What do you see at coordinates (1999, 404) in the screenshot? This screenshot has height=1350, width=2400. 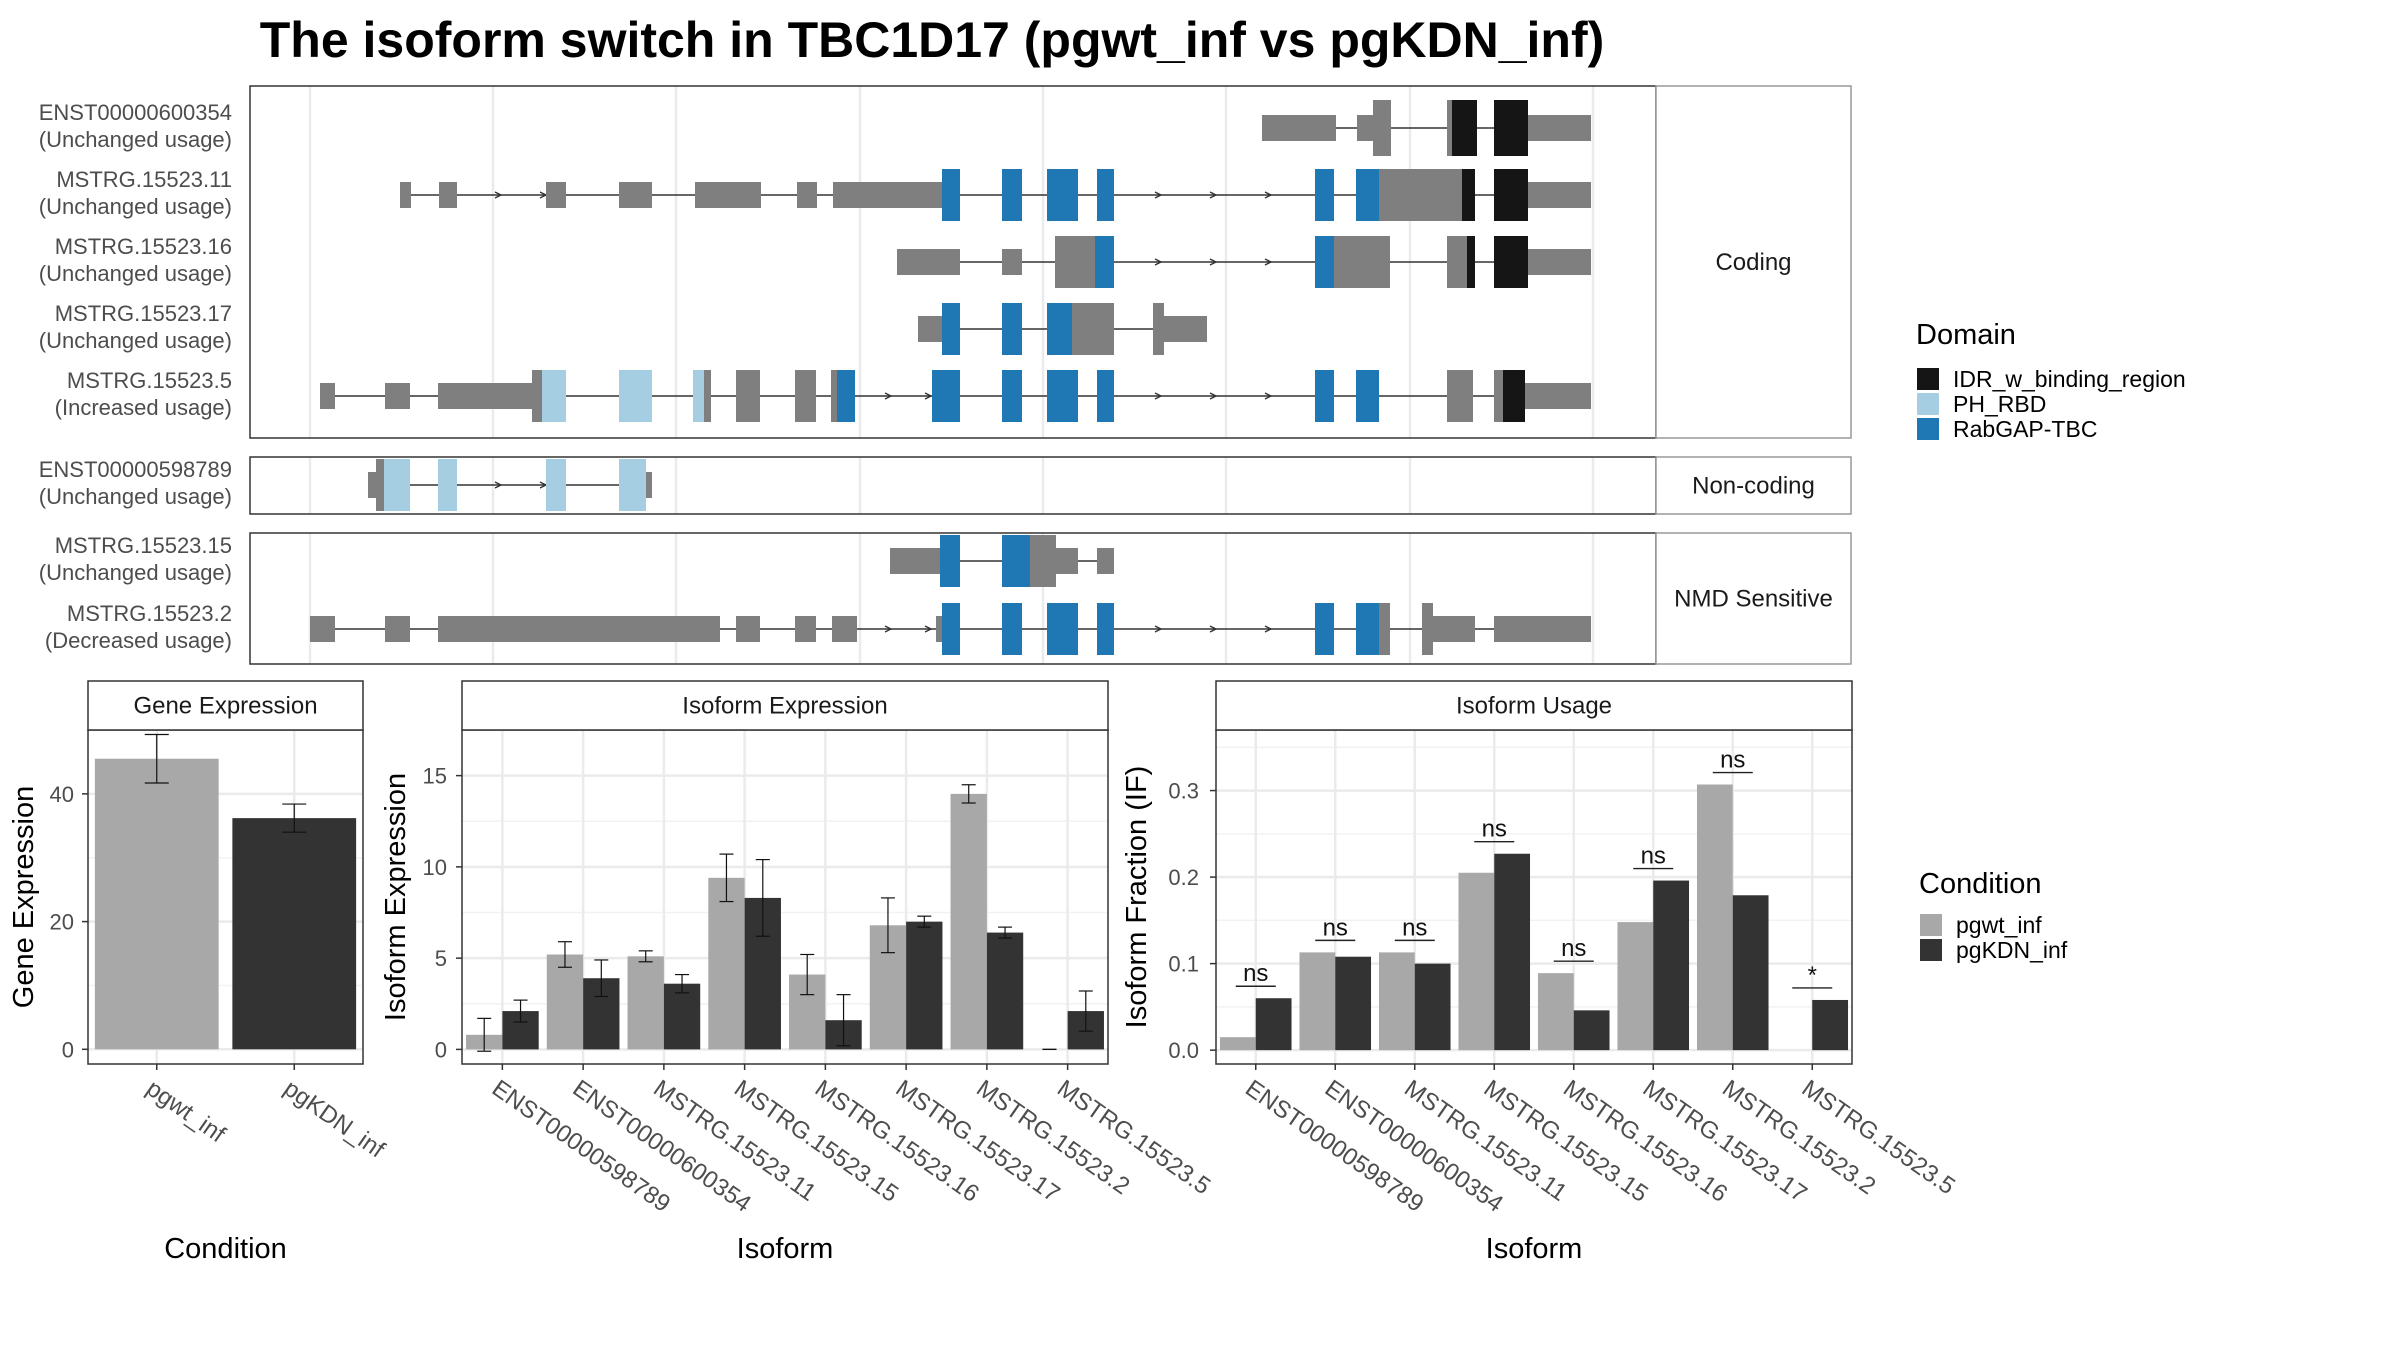 I see `legend-label: PH_RBD` at bounding box center [1999, 404].